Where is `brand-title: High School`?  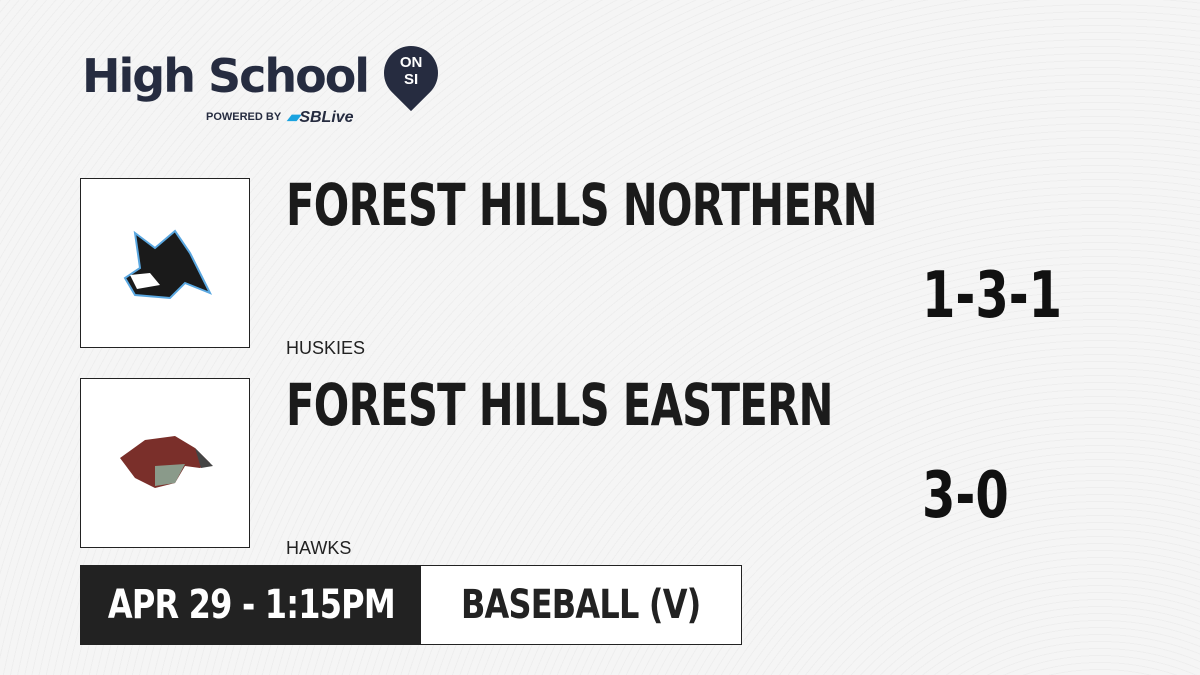 brand-title: High School is located at coordinates (226, 76).